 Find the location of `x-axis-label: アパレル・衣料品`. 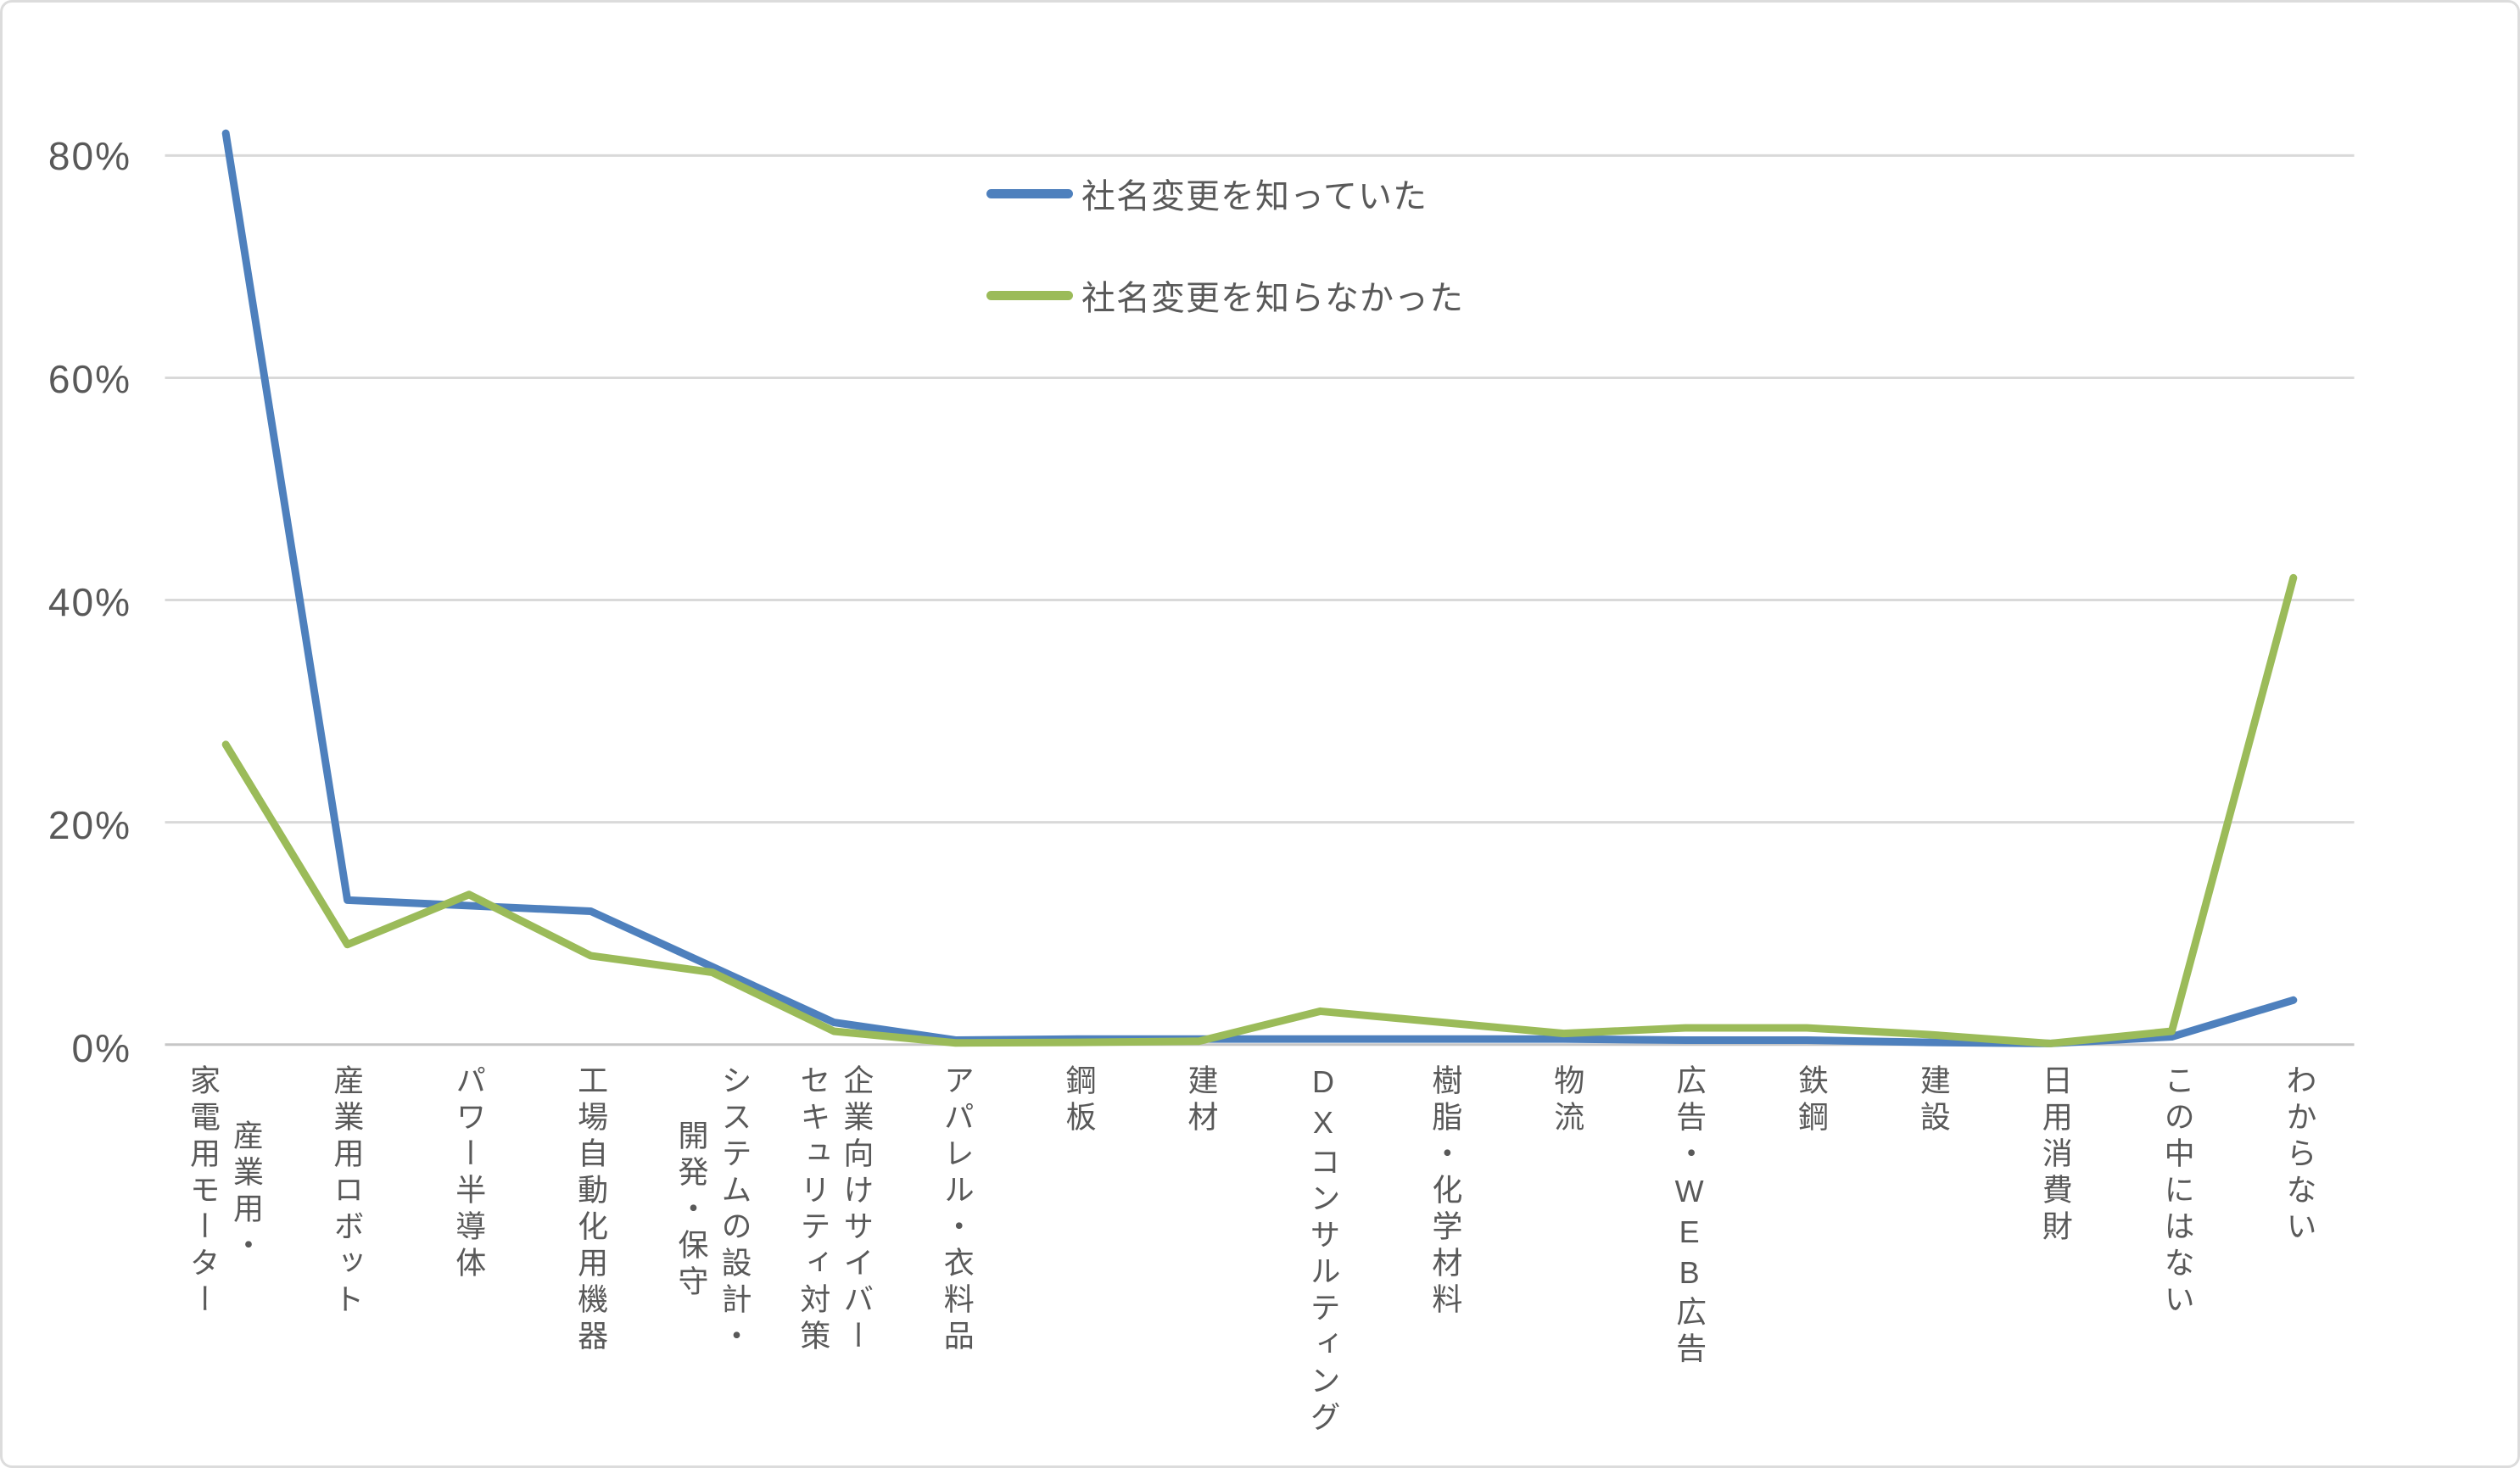

x-axis-label: アパレル・衣料品 is located at coordinates (957, 1210).